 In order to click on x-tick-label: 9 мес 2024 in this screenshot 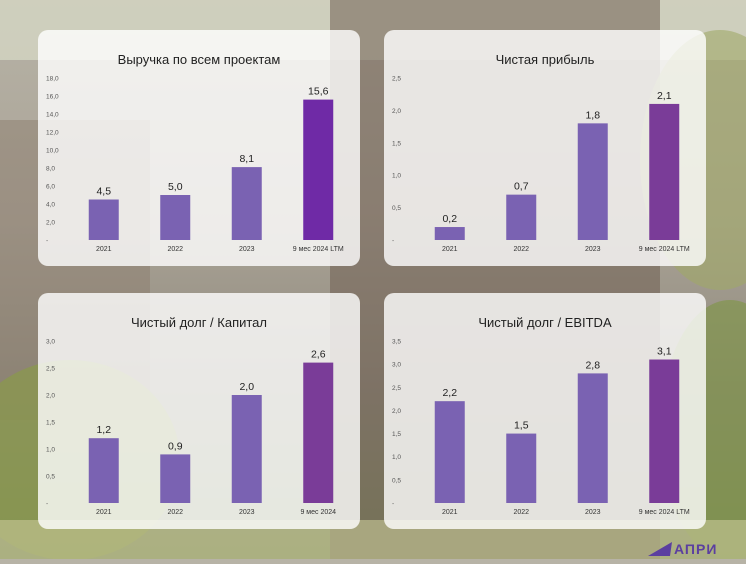, I will do `click(318, 512)`.